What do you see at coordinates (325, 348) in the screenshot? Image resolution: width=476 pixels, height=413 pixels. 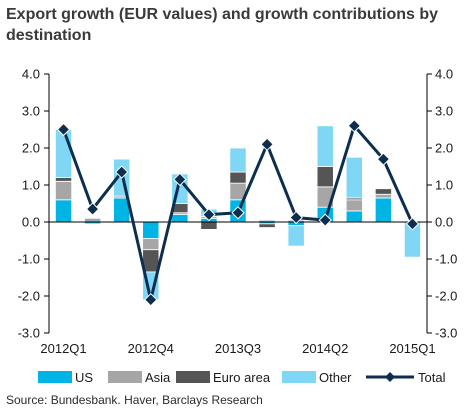 I see `x-tick-label: 2014Q2` at bounding box center [325, 348].